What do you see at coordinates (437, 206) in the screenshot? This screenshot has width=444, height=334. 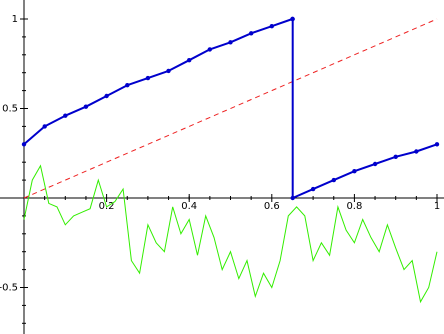 I see `x-tick-label: 1` at bounding box center [437, 206].